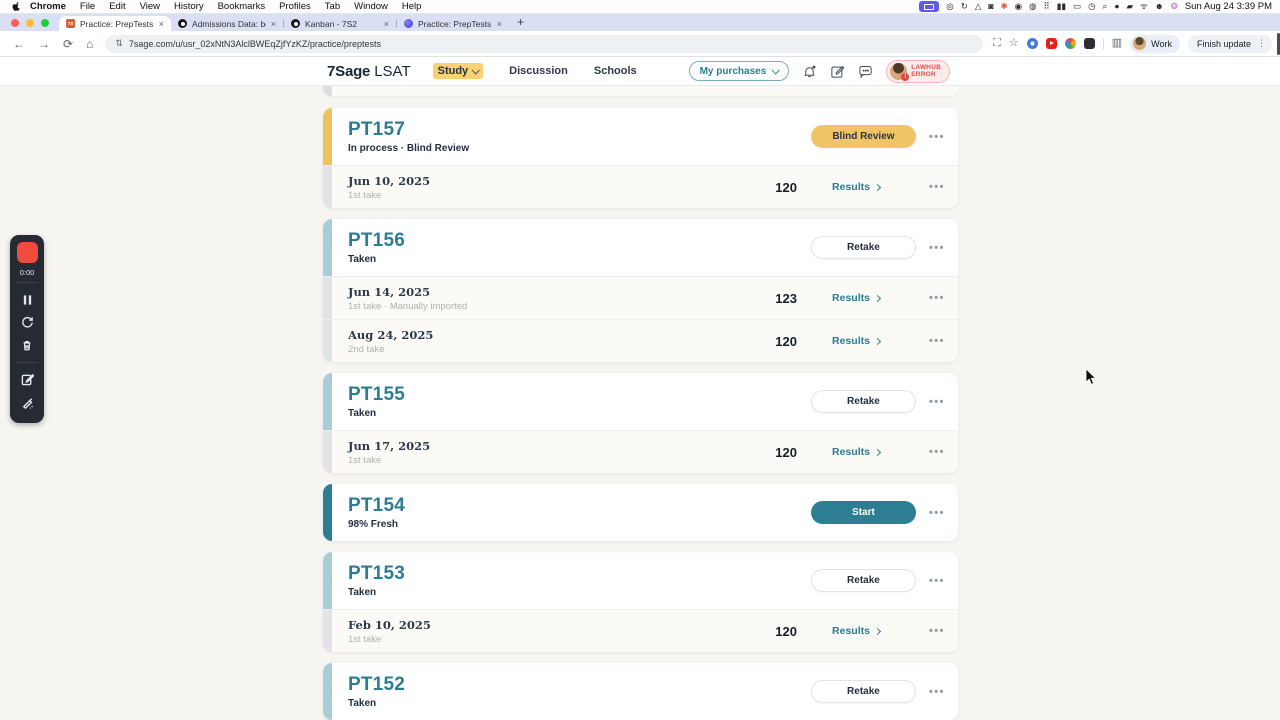 This screenshot has height=720, width=1280. Describe the element at coordinates (150, 6) in the screenshot. I see `menu-item-view: View` at that location.